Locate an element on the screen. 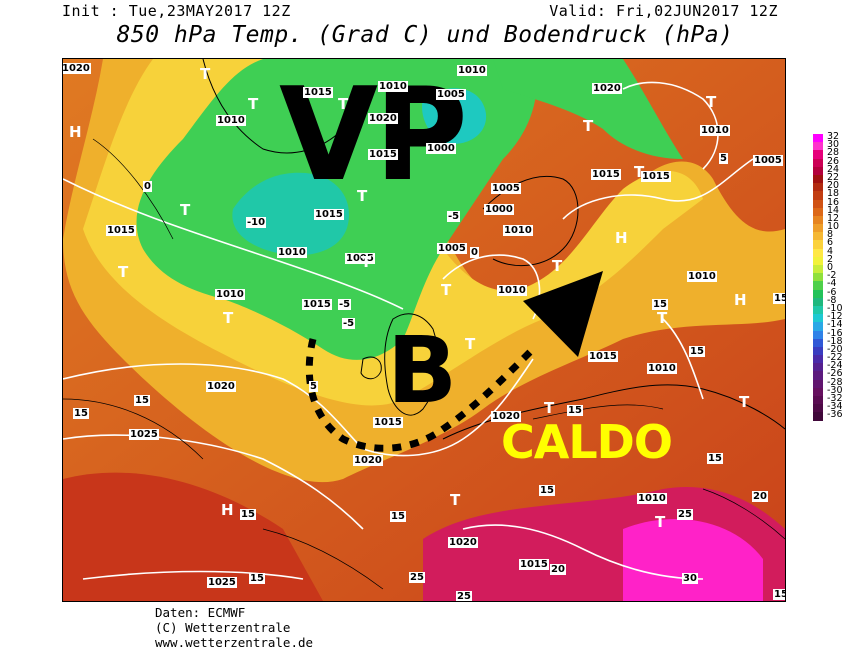  legend-value: -12 is located at coordinates (835, 317).